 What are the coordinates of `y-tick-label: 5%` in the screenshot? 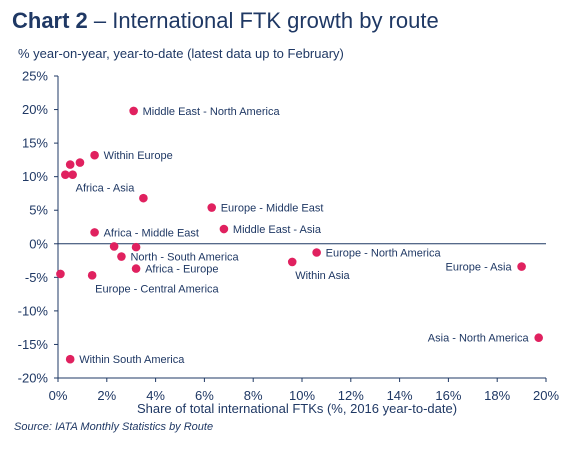 It's located at (38, 210).